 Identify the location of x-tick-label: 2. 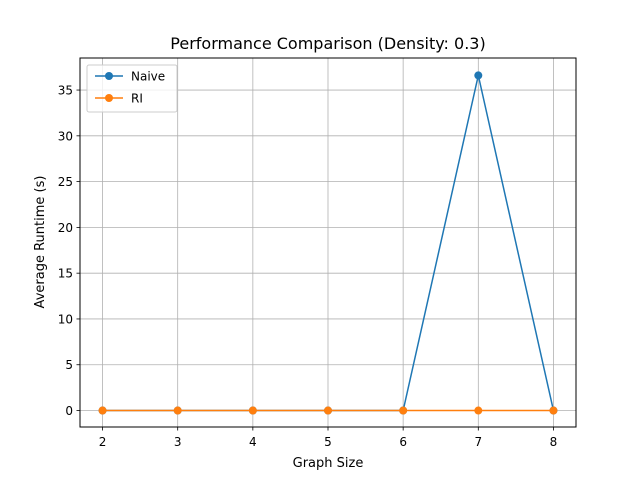
(103, 442).